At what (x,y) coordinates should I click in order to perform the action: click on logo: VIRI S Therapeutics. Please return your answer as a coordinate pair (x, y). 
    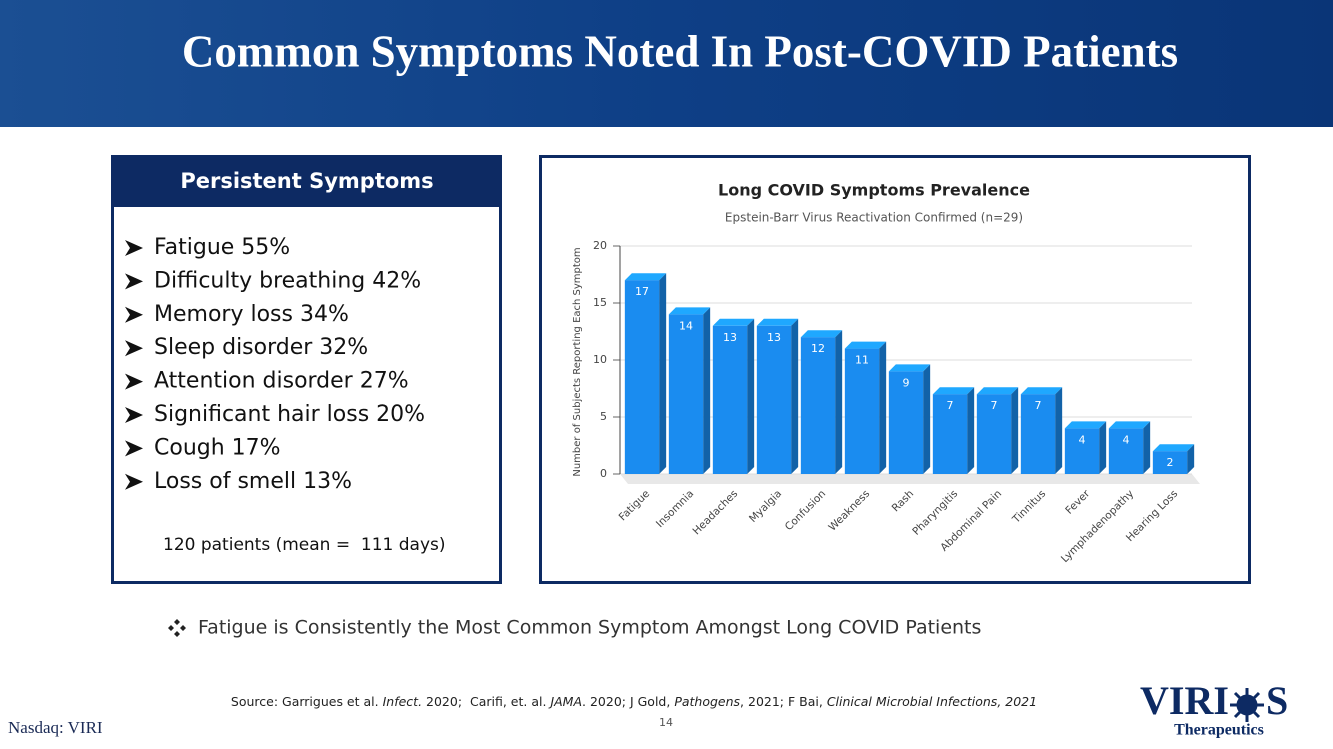
    Looking at the image, I should click on (1214, 708).